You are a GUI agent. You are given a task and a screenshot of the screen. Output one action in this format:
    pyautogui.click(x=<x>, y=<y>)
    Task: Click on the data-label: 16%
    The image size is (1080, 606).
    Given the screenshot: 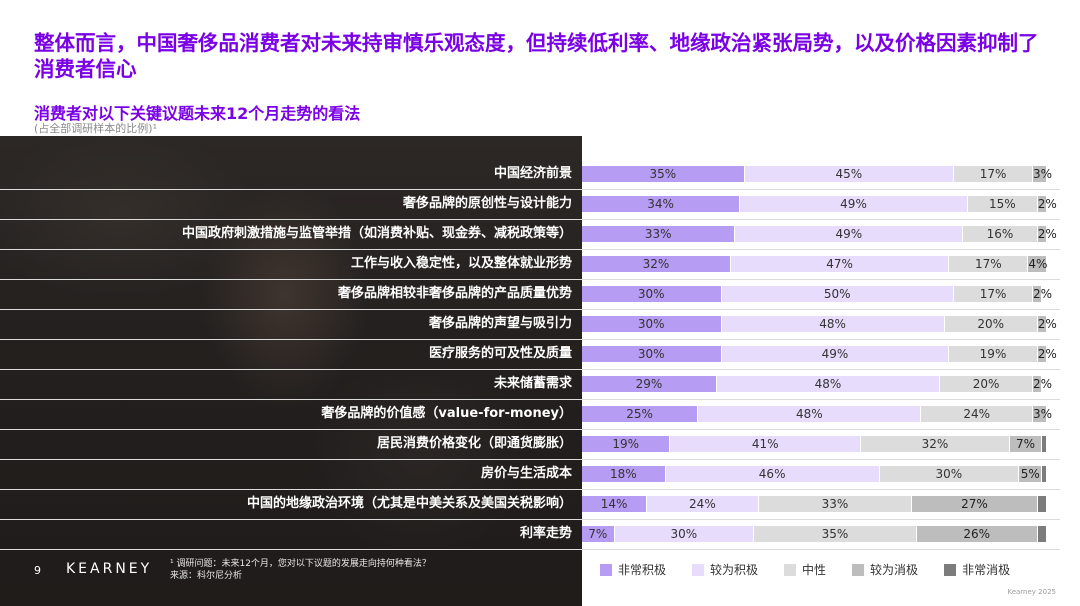 What is the action you would take?
    pyautogui.click(x=1000, y=234)
    